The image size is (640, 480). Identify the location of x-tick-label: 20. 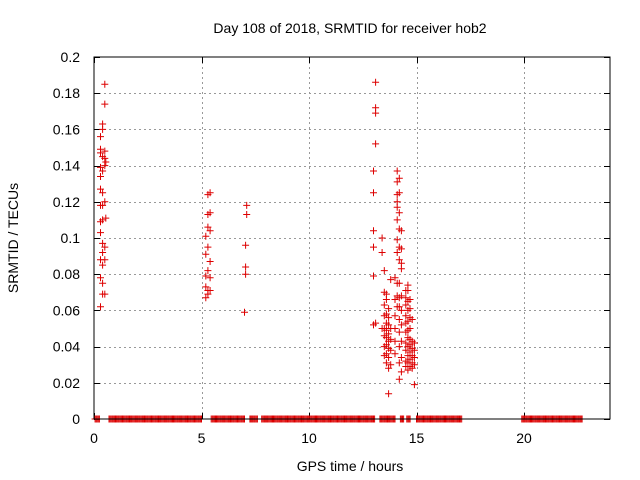
(524, 438).